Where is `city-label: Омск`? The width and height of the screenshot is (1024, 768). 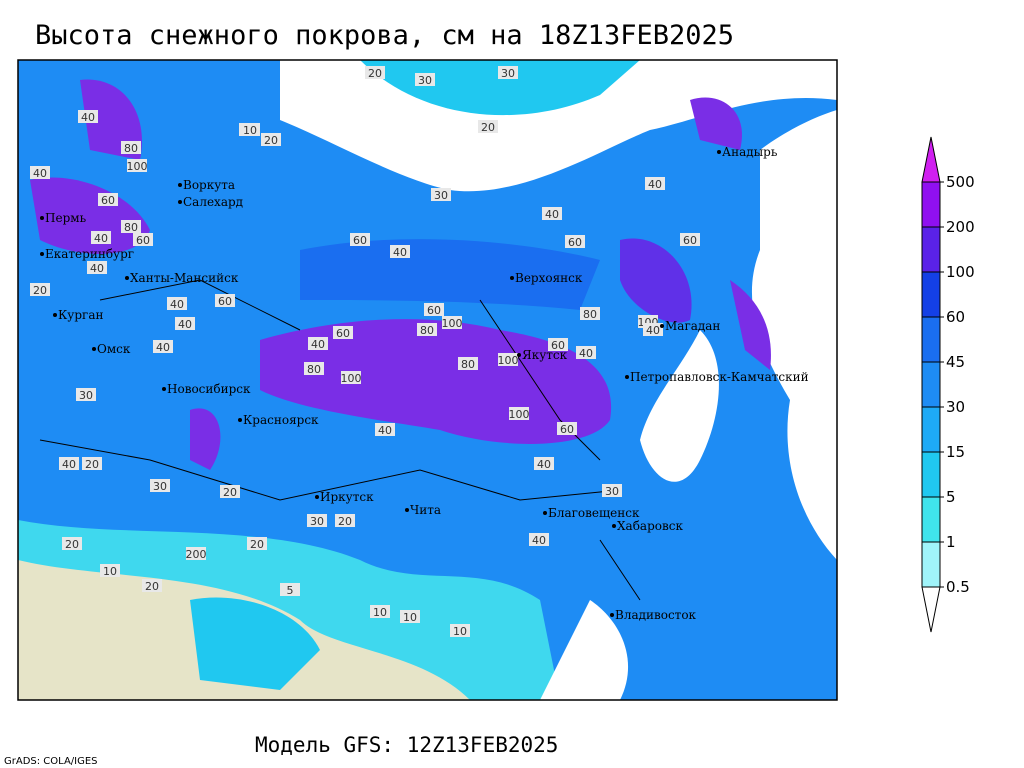 city-label: Омск is located at coordinates (114, 349).